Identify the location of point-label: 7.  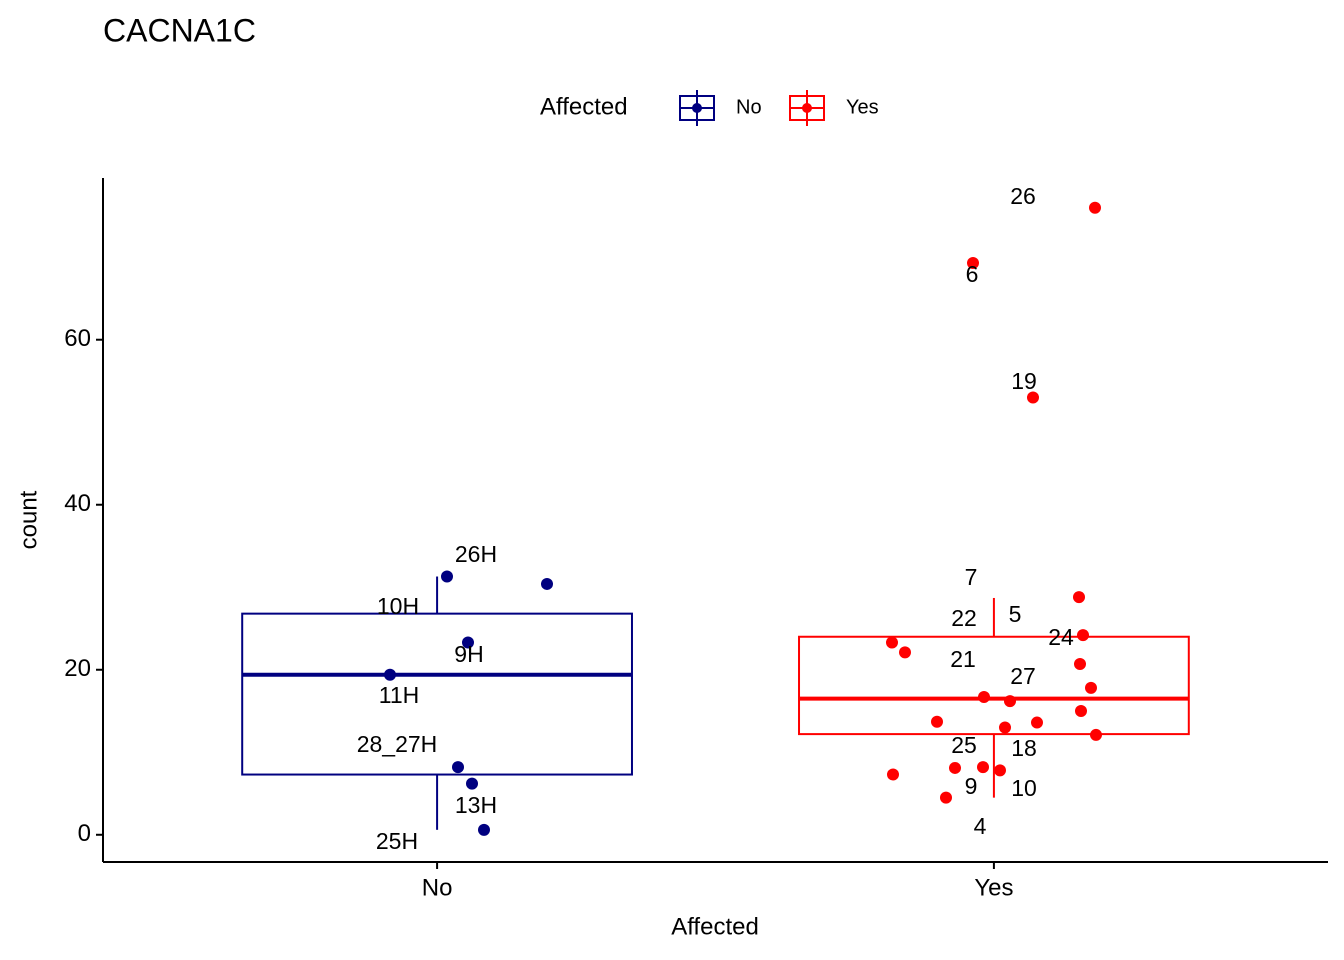
(971, 577).